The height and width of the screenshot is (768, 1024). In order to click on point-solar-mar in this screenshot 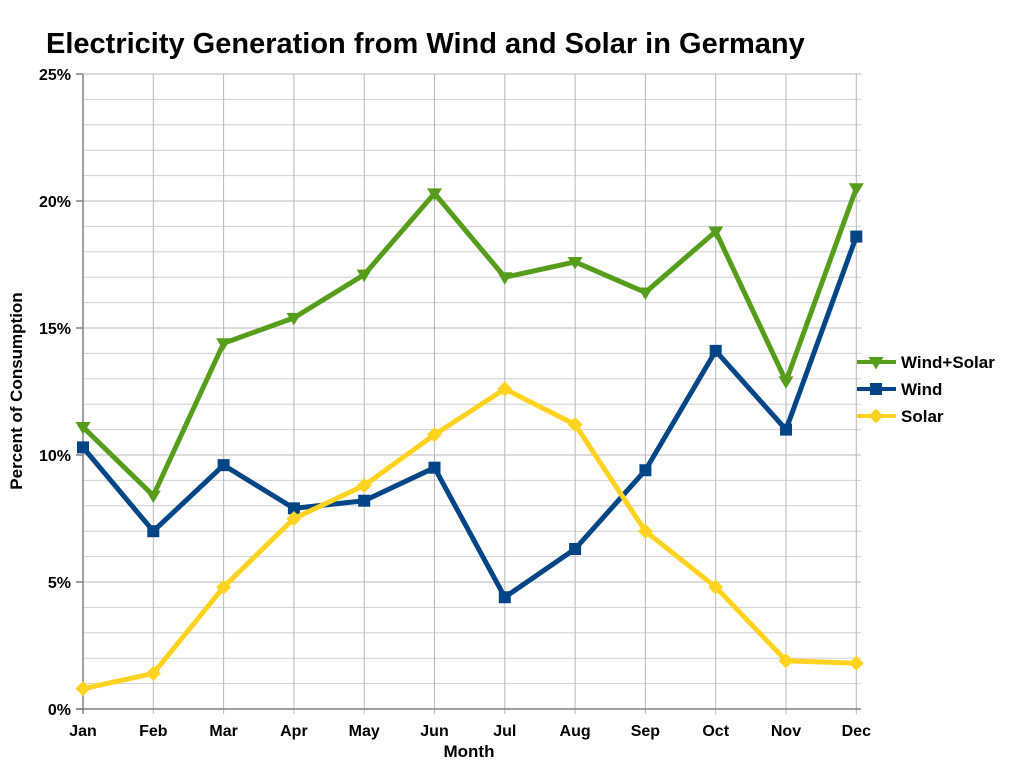, I will do `click(224, 587)`.